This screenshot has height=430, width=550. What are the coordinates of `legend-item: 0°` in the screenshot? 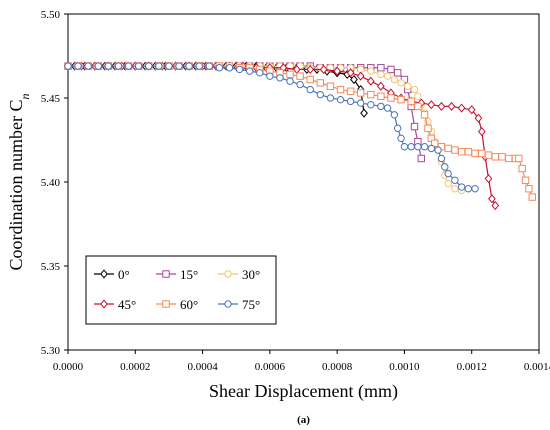 It's located at (112, 274).